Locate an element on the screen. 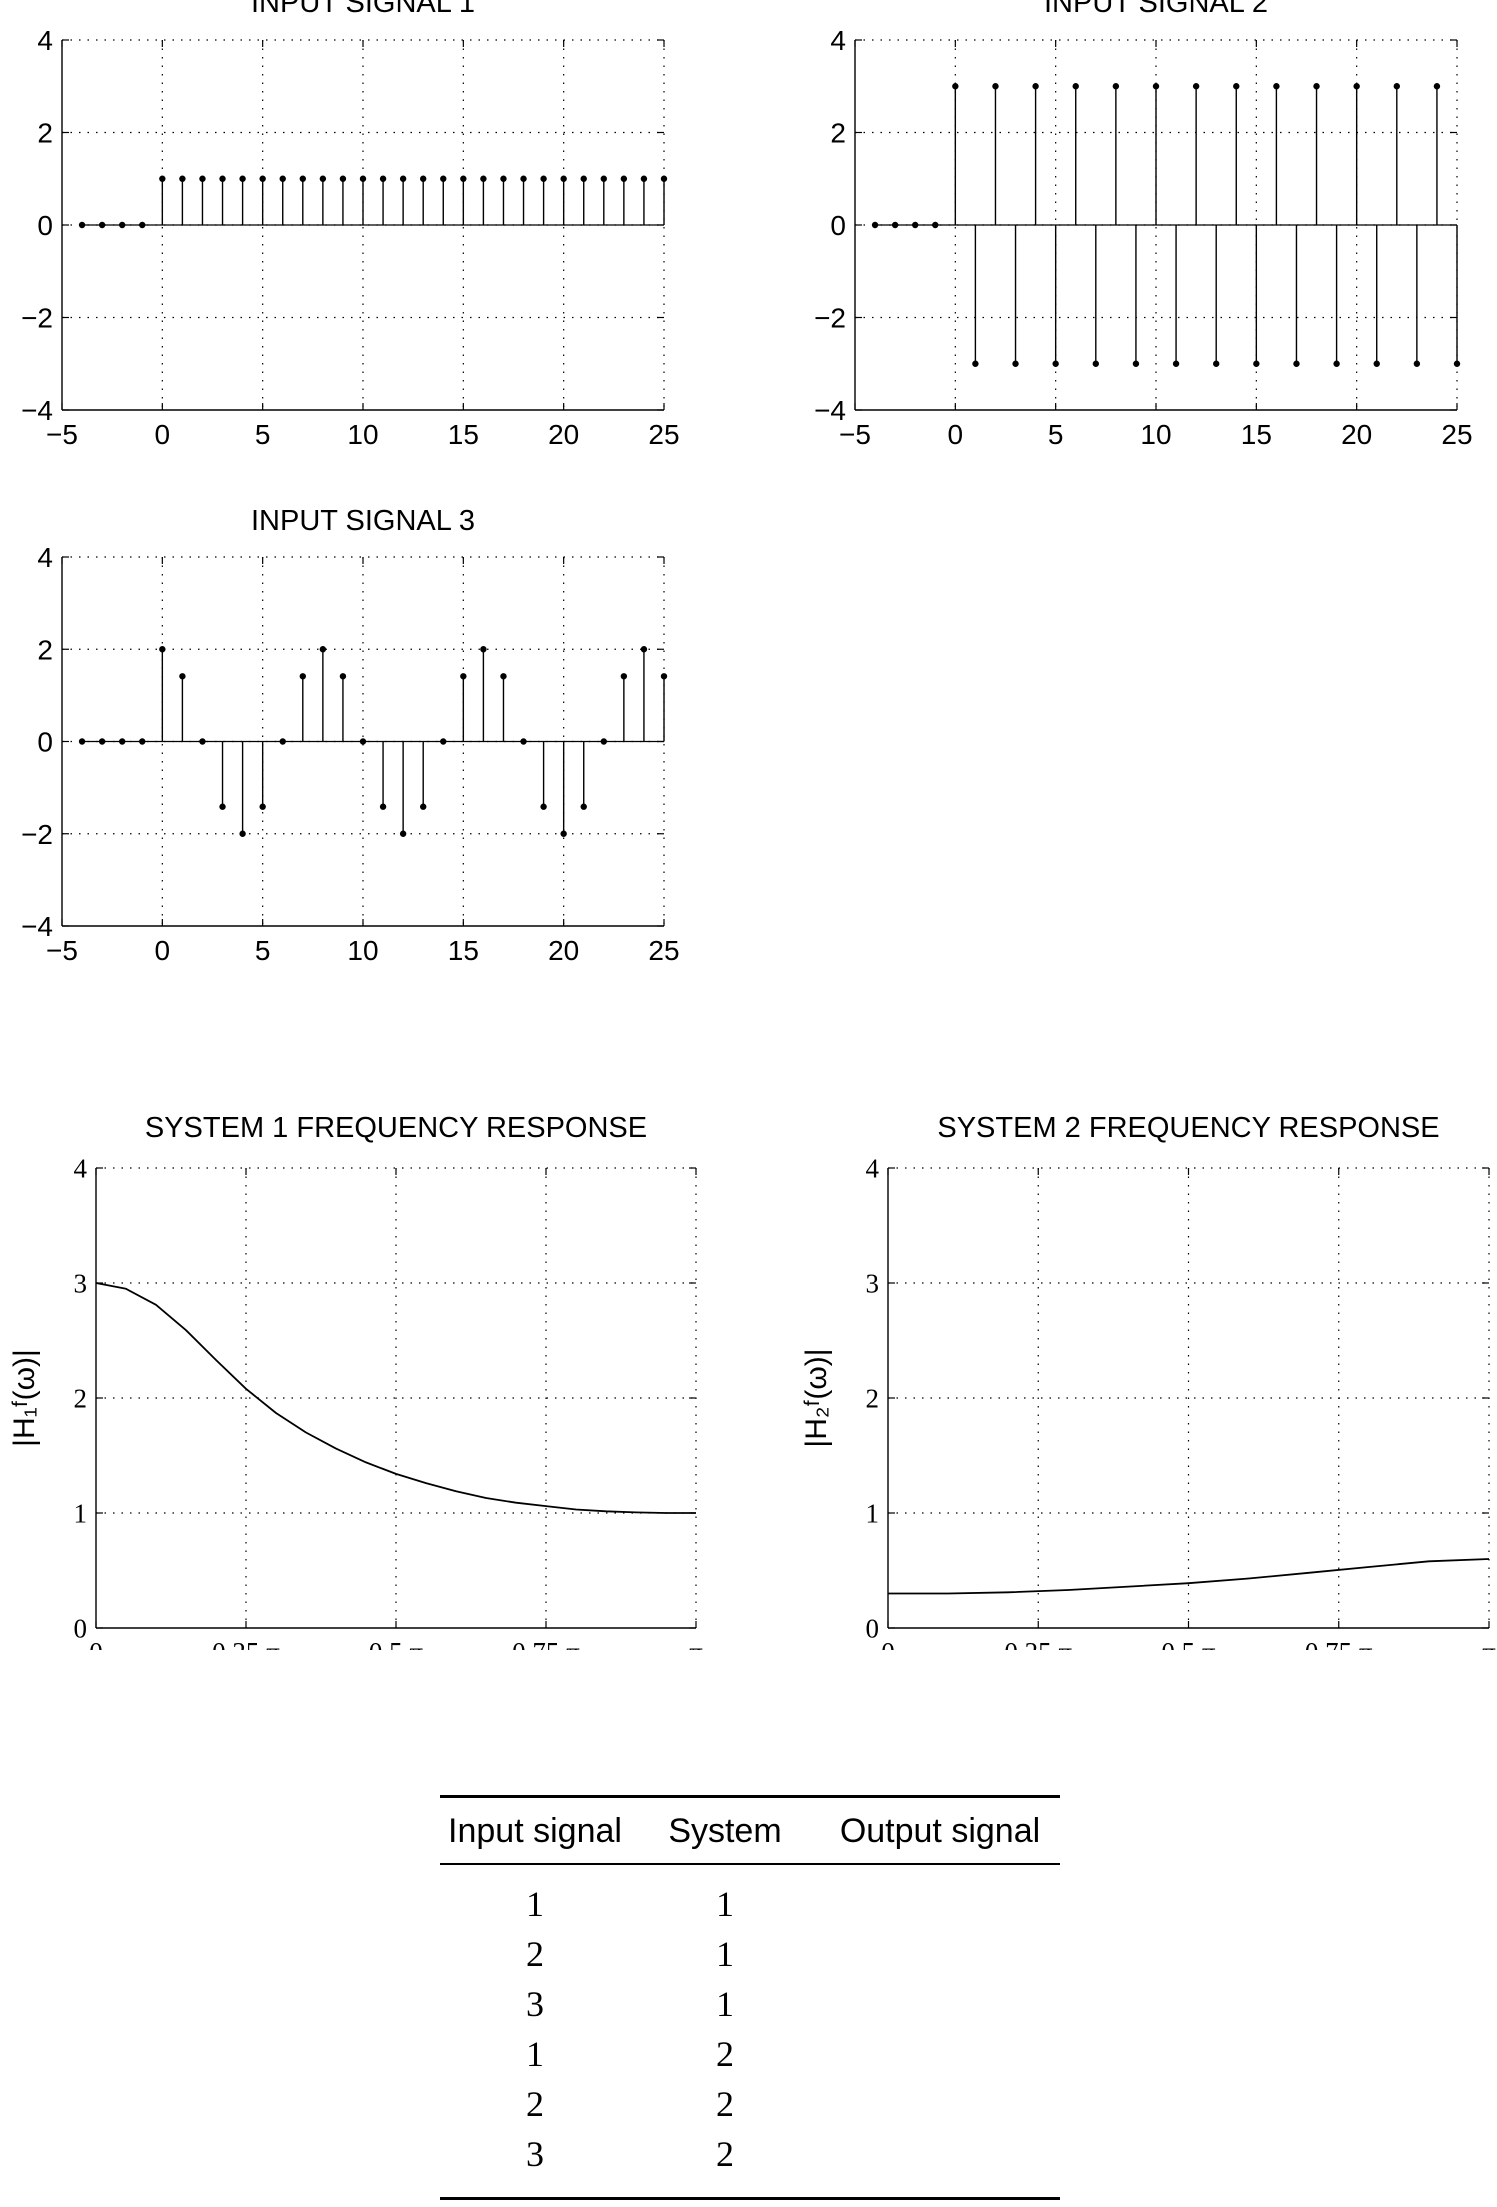 The width and height of the screenshot is (1497, 2207). cell-input-signal: 3 is located at coordinates (535, 2004).